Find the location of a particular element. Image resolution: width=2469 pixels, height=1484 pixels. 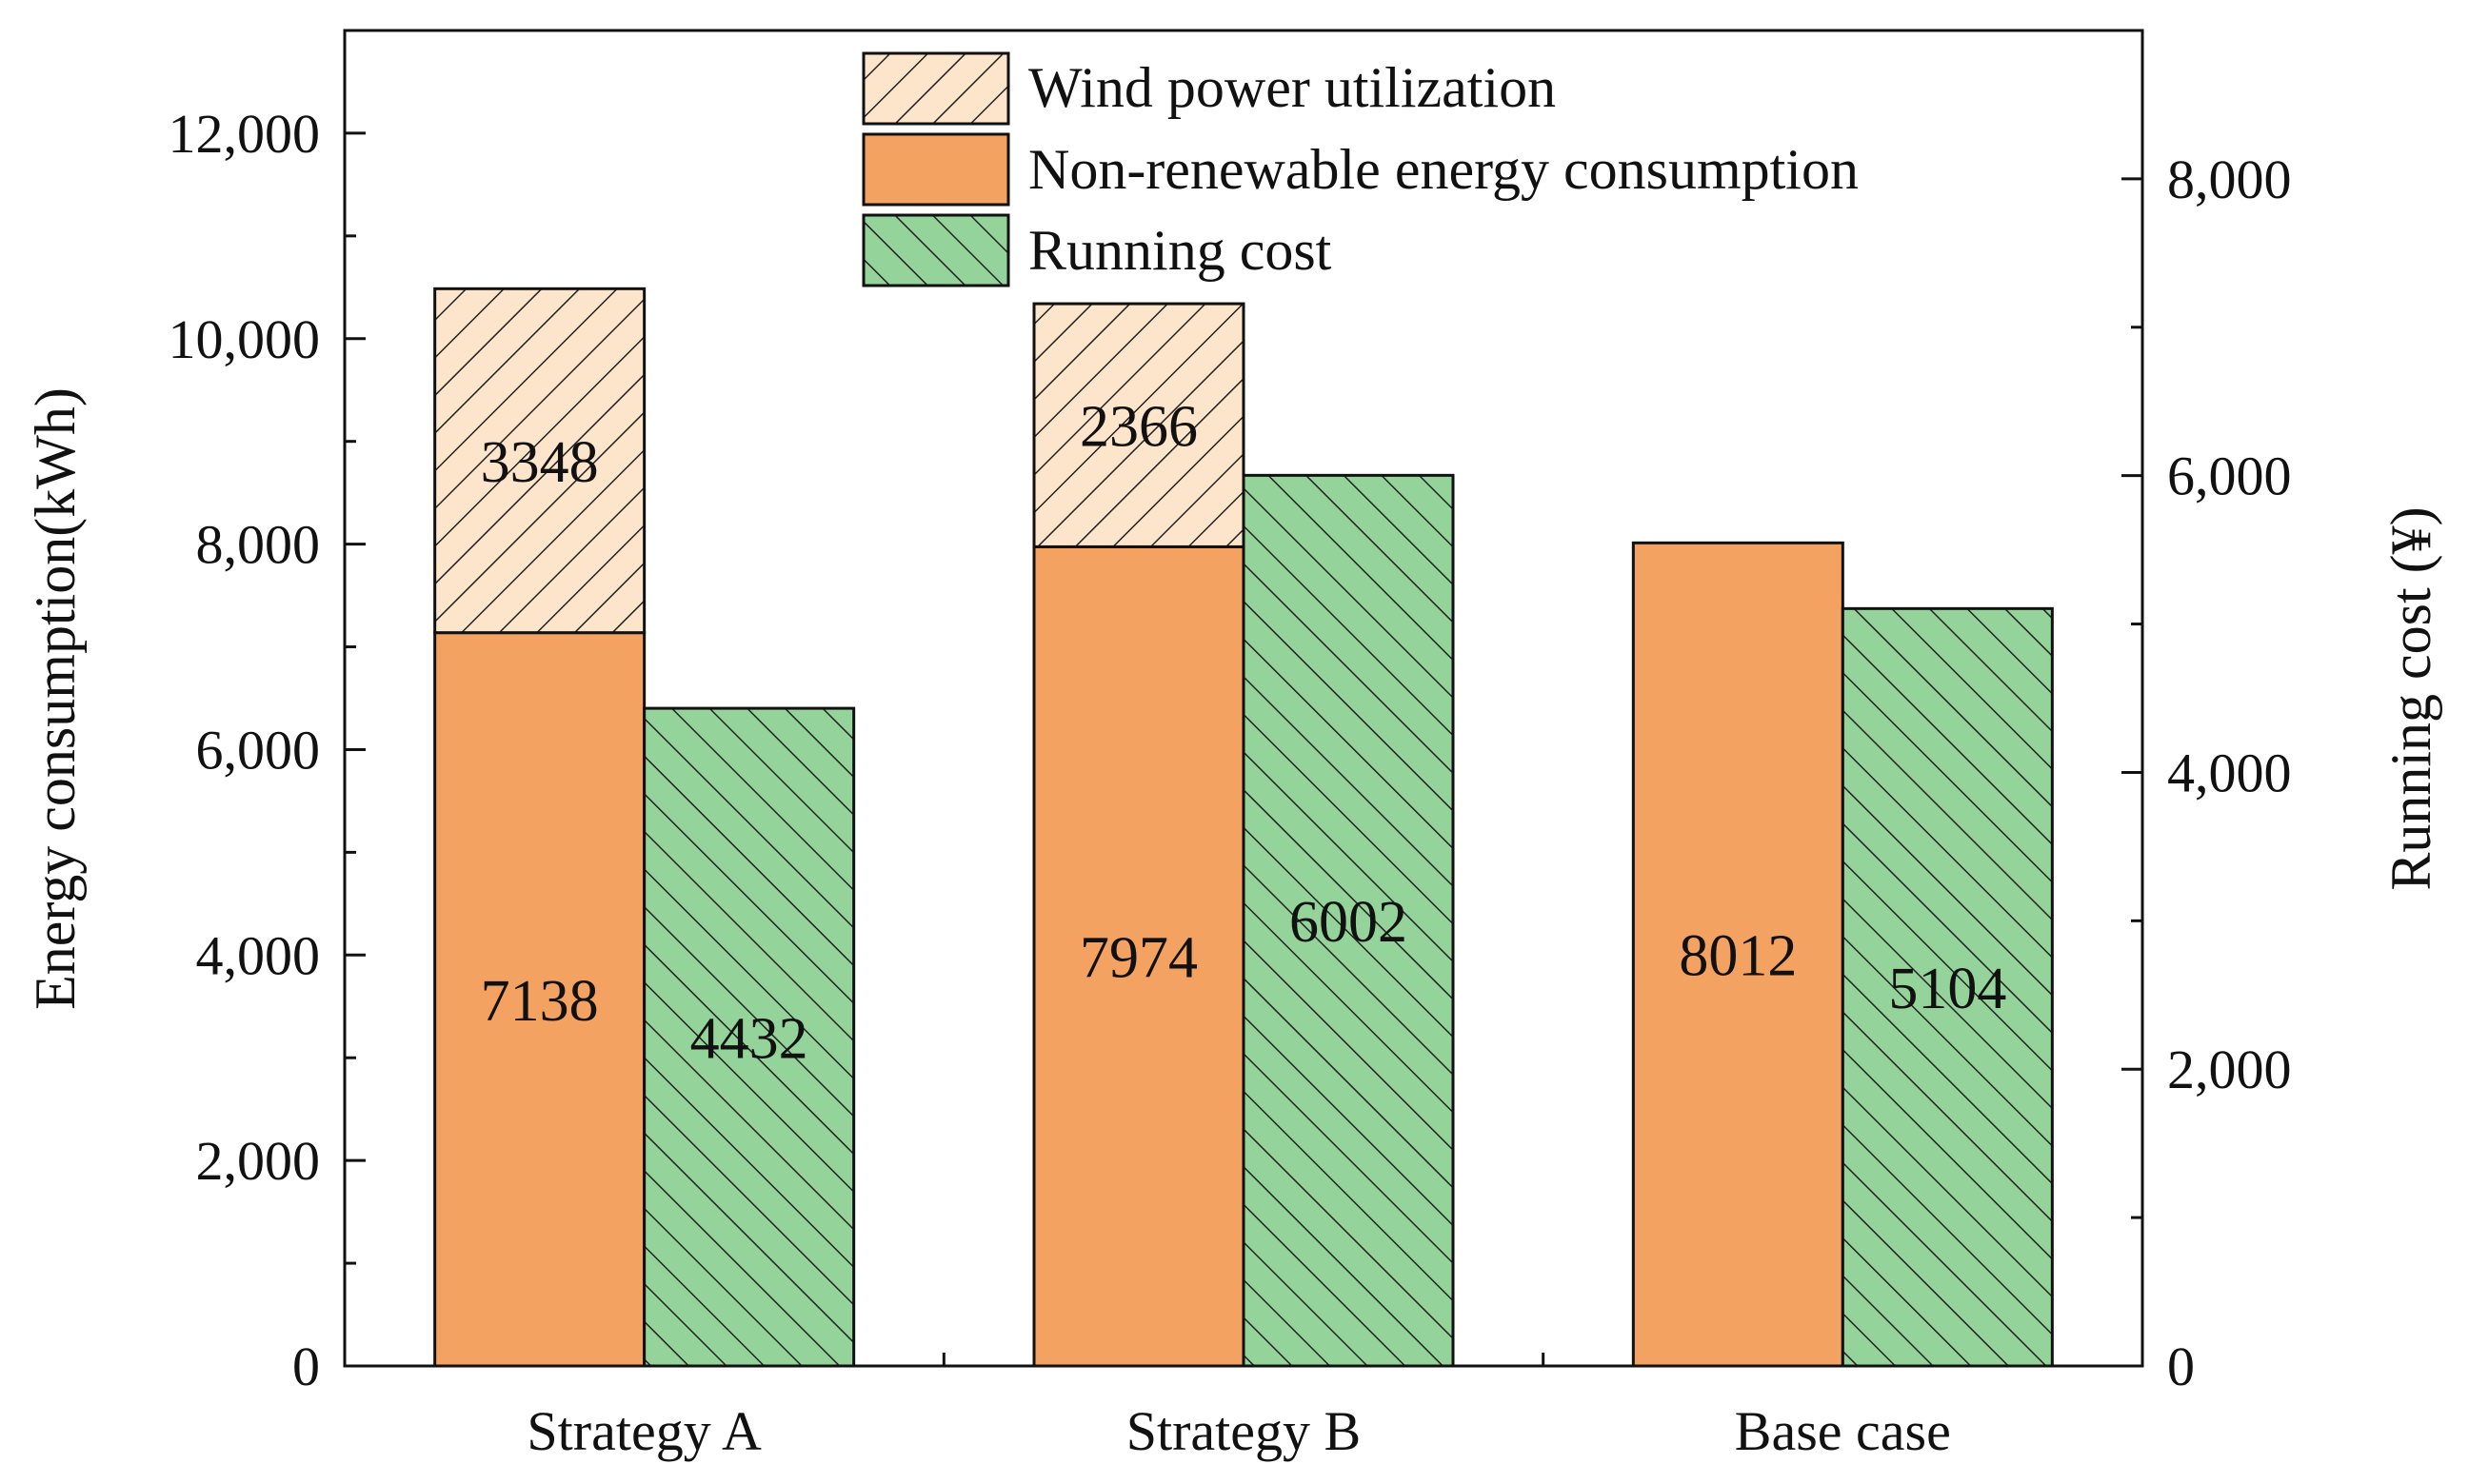

left-tick-label: 8,000 is located at coordinates (258, 545).